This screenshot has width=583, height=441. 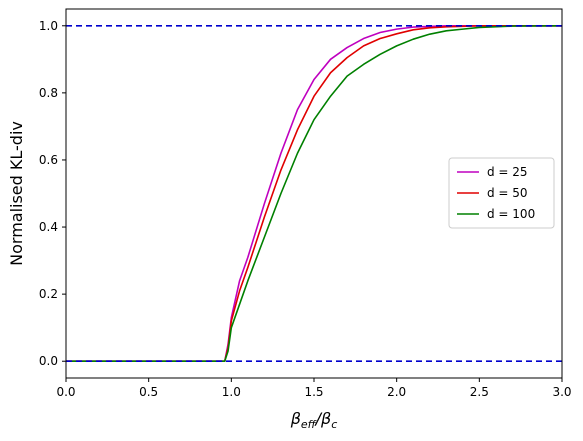 I want to click on legend-label-3: d = 100, so click(x=511, y=214).